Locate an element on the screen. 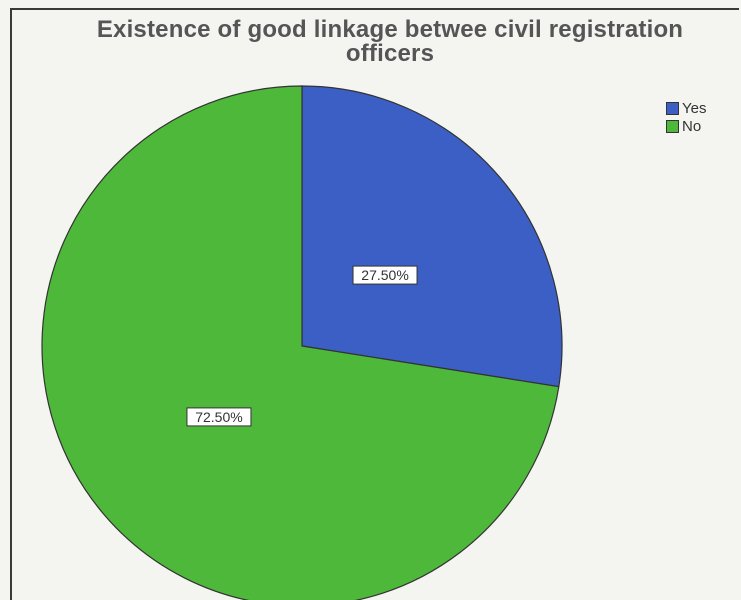  data-label-text: 72.50% is located at coordinates (218, 417).